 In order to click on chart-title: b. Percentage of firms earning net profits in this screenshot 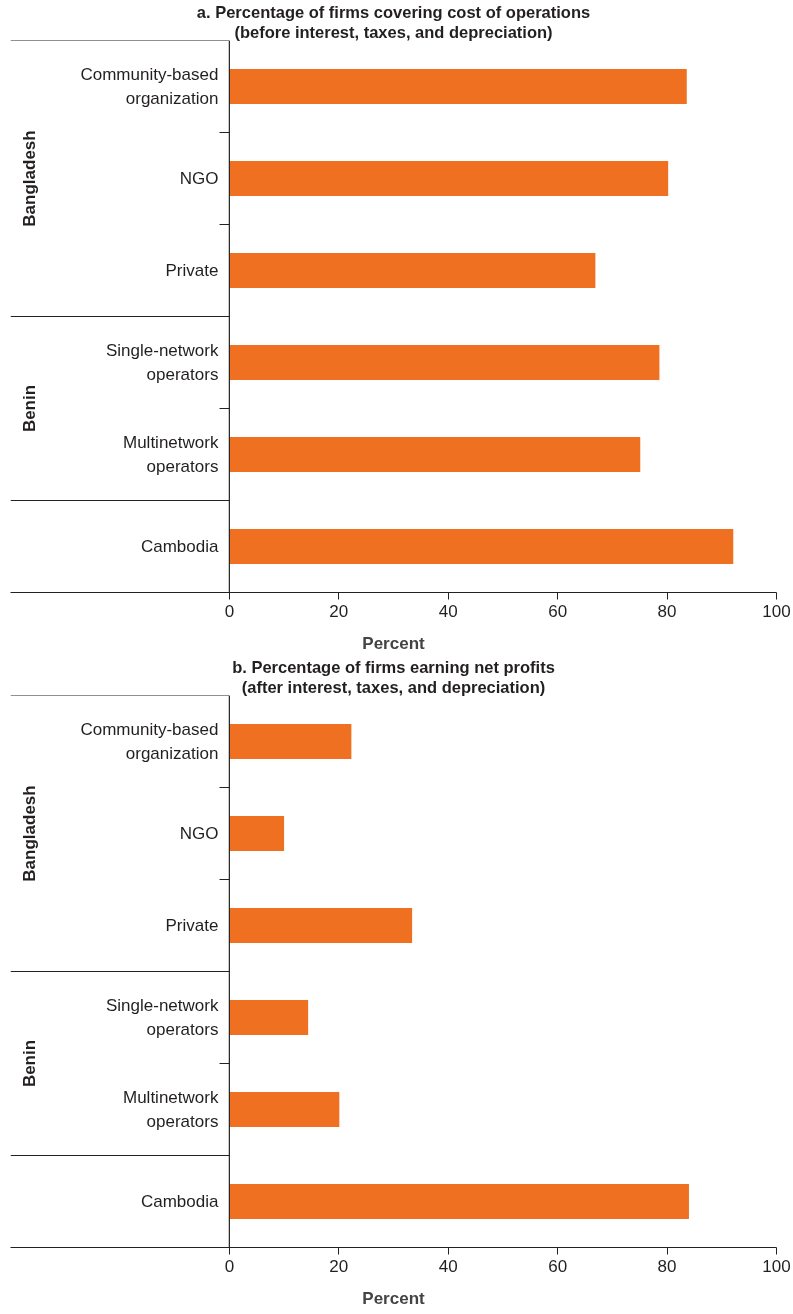, I will do `click(393, 666)`.